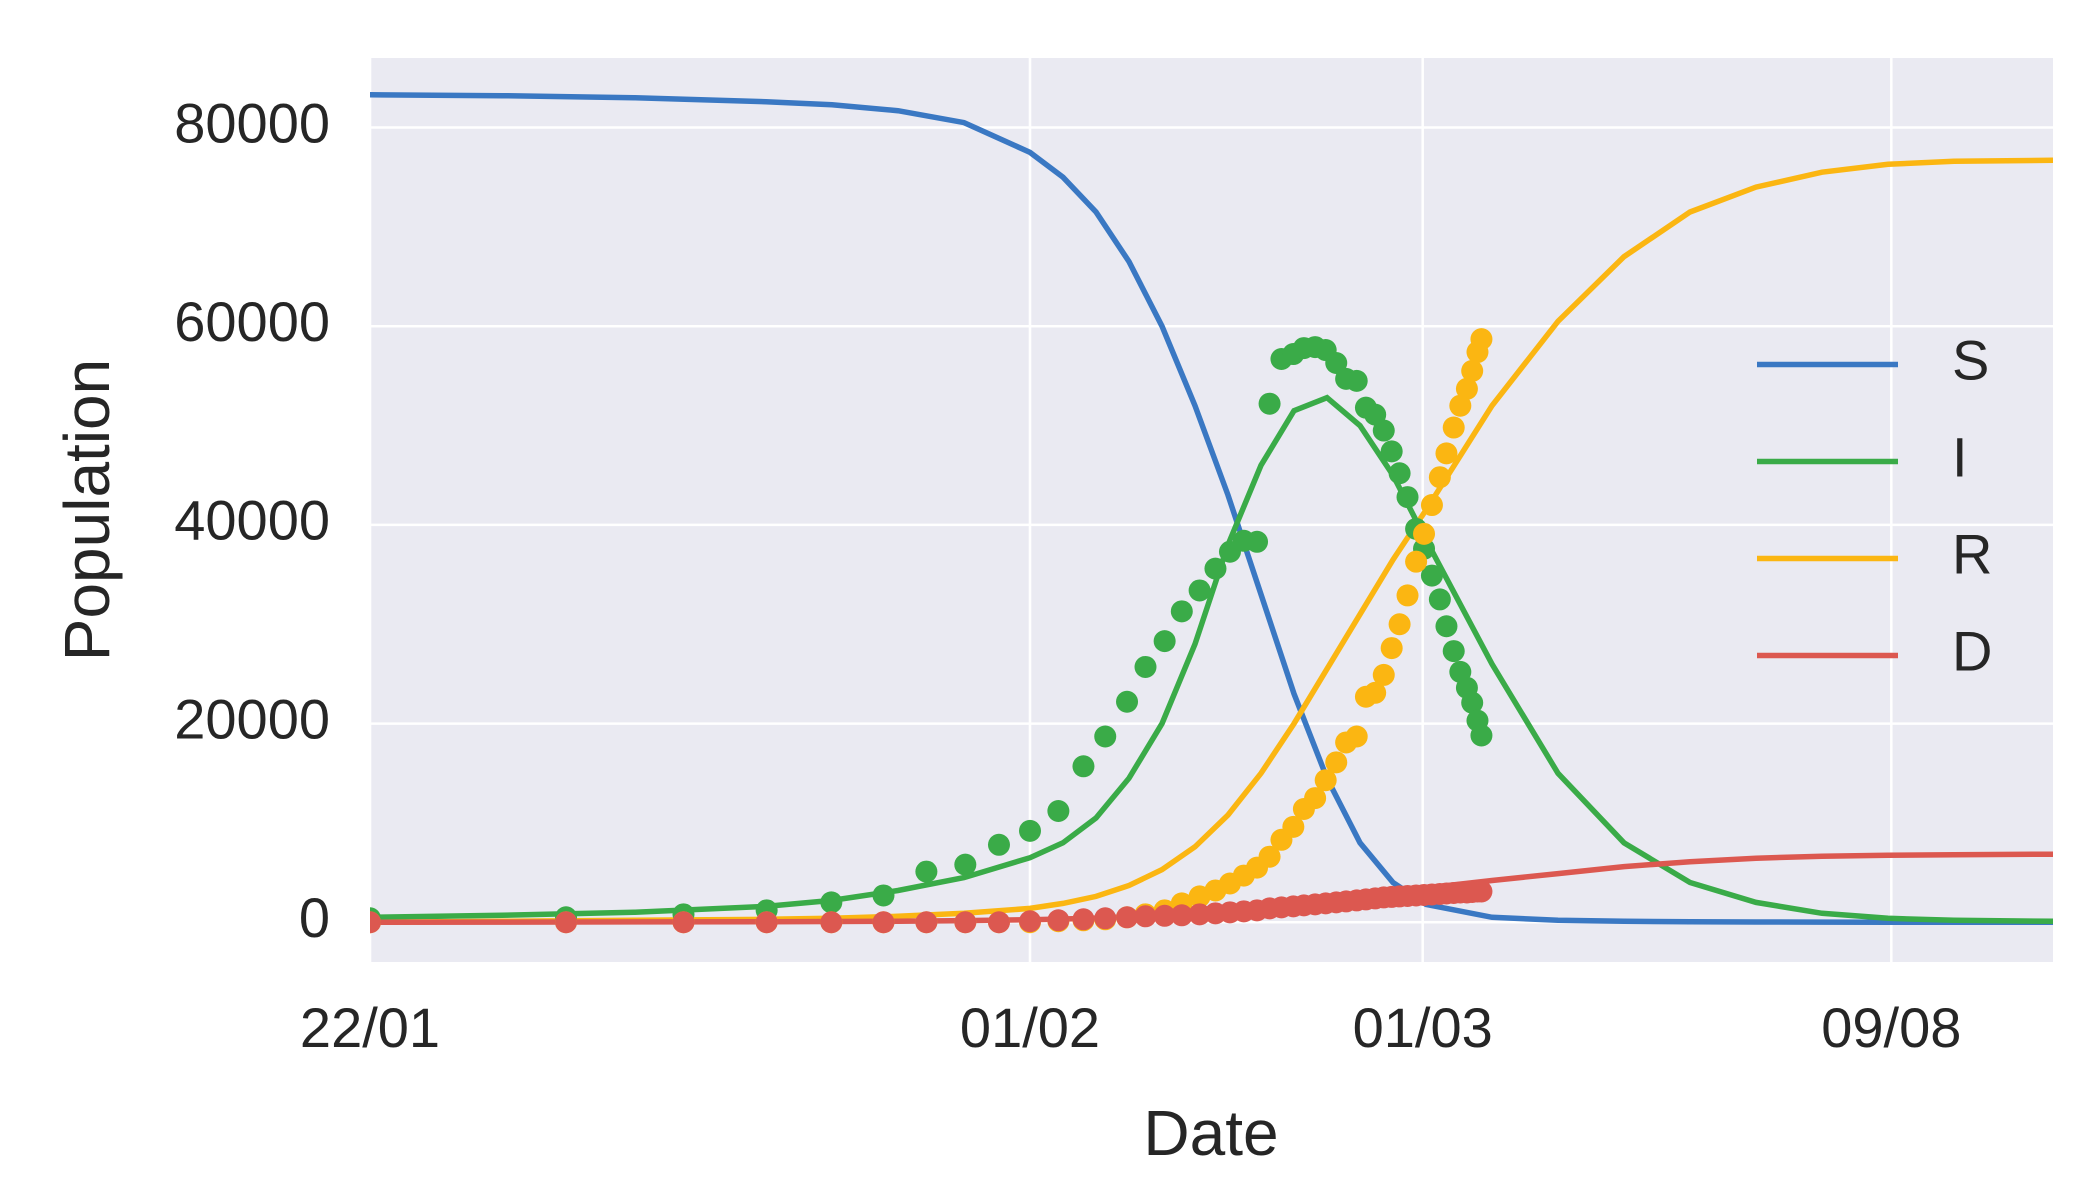 This screenshot has width=2100, height=1200. What do you see at coordinates (252, 718) in the screenshot?
I see `y-tick-label: 20000` at bounding box center [252, 718].